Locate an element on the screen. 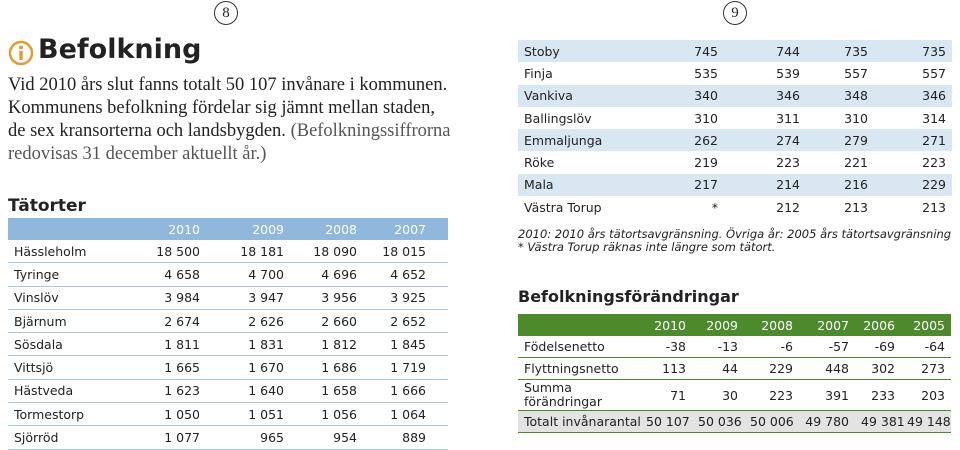 The width and height of the screenshot is (960, 450). row: Hästveda 1 623 1 640 1 658 1 666 is located at coordinates (228, 391).